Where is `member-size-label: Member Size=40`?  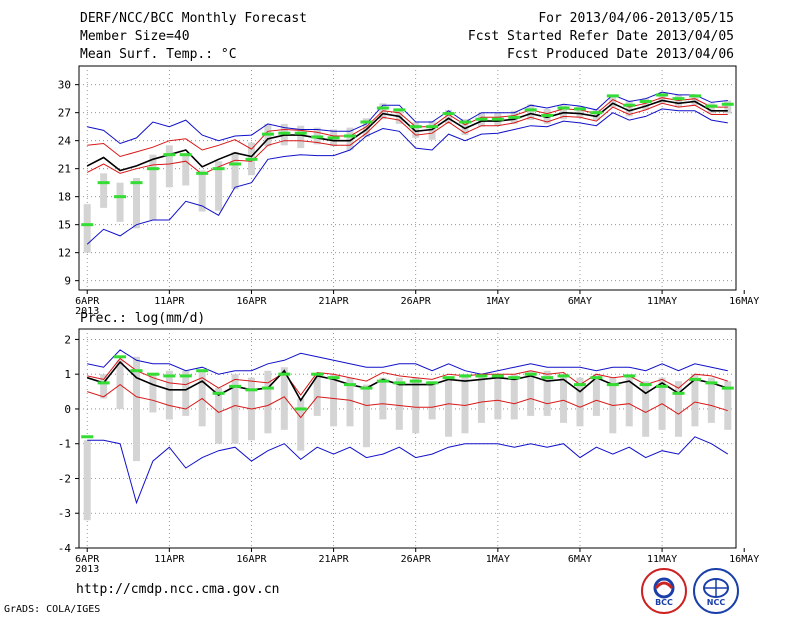 member-size-label: Member Size=40 is located at coordinates (135, 36).